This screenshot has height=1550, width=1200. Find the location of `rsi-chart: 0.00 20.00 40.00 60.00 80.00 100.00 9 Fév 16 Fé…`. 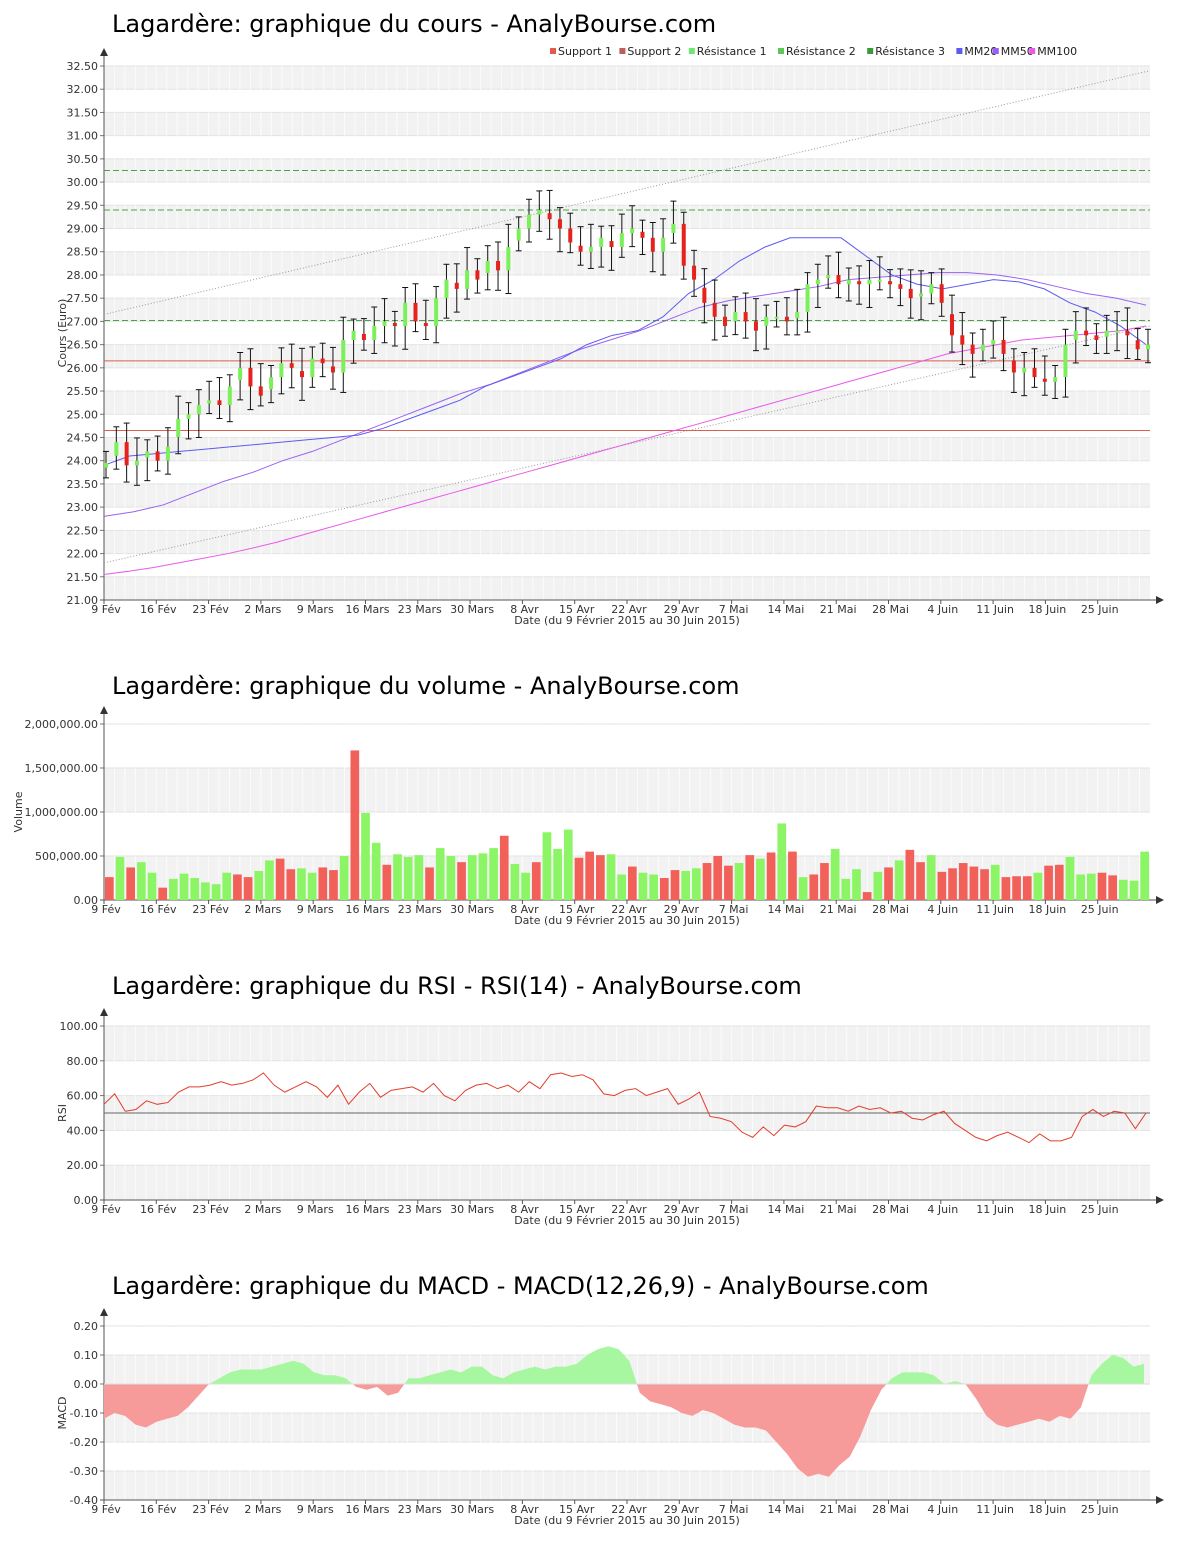

rsi-chart: 0.00 20.00 40.00 60.00 80.00 100.00 9 Fév 16 Fé… is located at coordinates (610, 1117).